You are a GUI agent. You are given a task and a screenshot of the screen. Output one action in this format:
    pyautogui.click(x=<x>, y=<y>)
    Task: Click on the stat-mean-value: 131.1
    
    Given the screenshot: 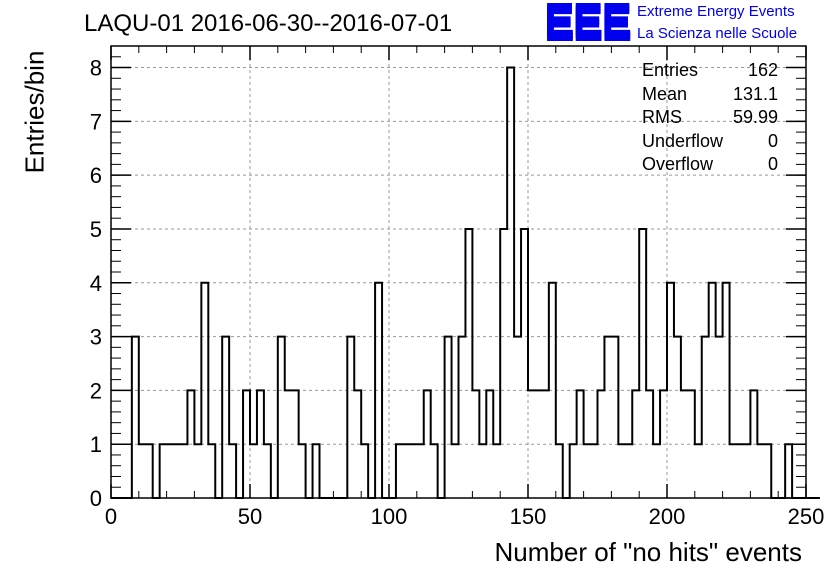 What is the action you would take?
    pyautogui.click(x=755, y=93)
    